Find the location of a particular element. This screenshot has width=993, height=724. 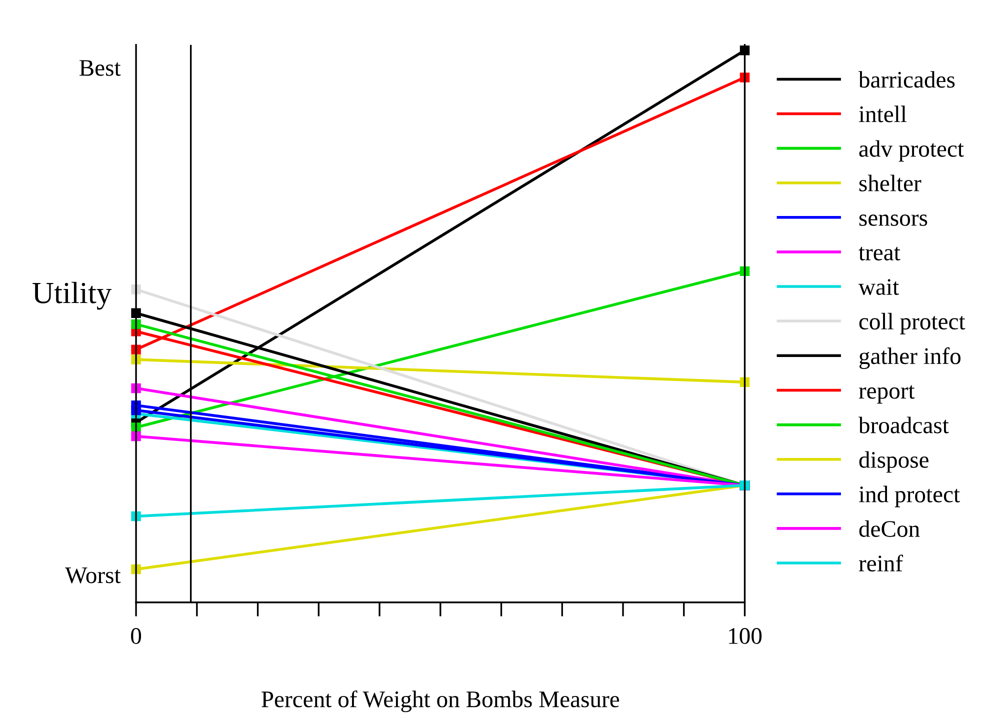

legend-label: shelter is located at coordinates (890, 183).